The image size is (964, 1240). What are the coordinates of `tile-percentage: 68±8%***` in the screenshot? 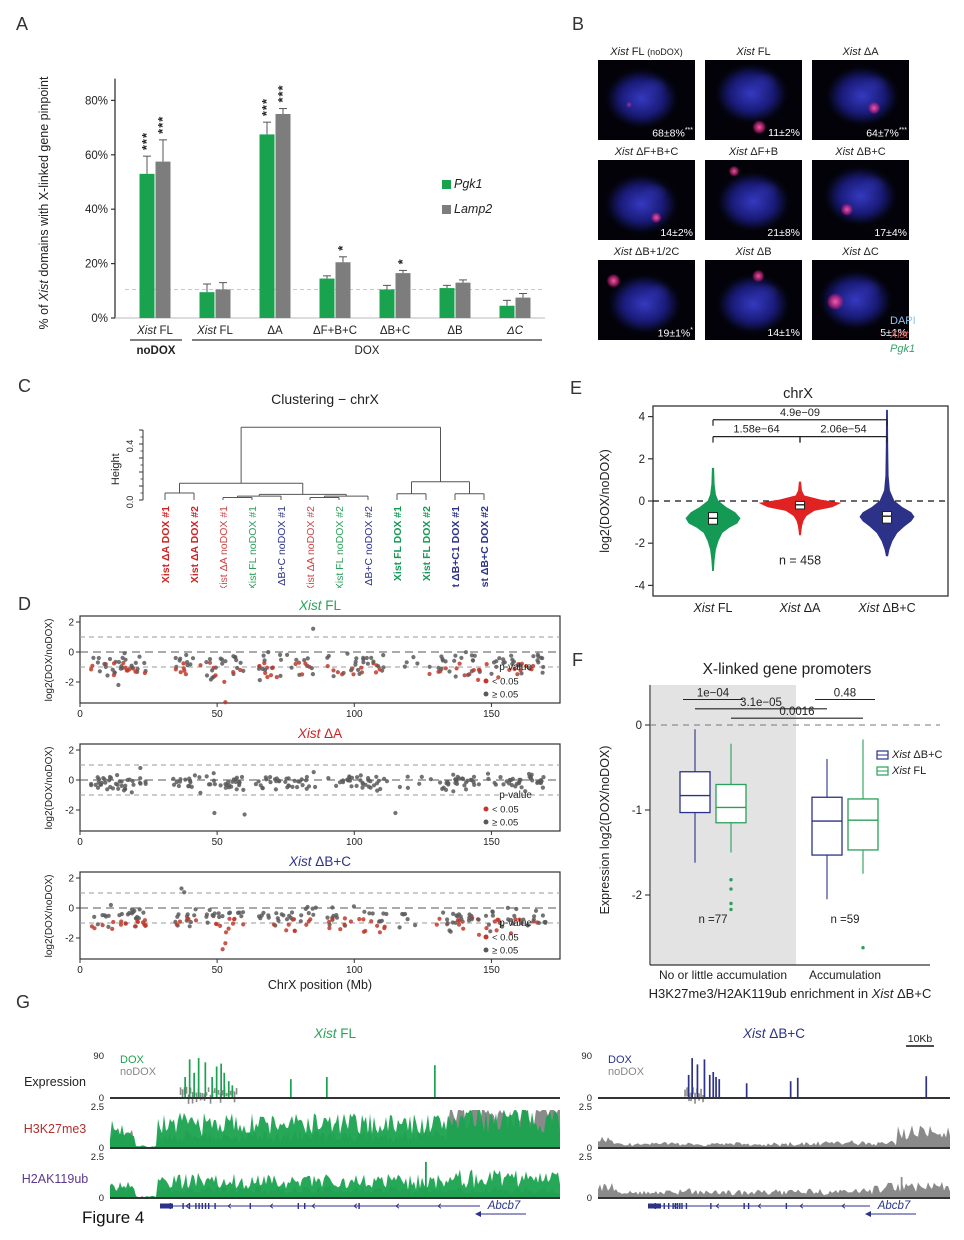 It's located at (672, 133).